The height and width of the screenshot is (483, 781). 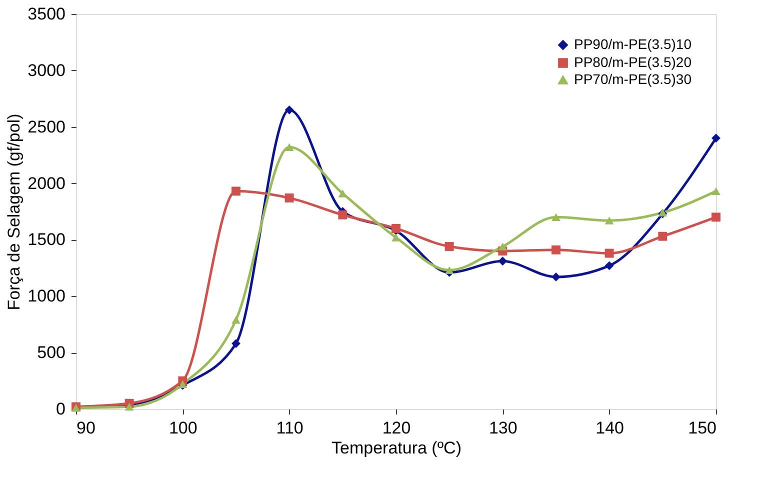 I want to click on y-axis-title: Força de Selagem (gf/pol), so click(x=14, y=212).